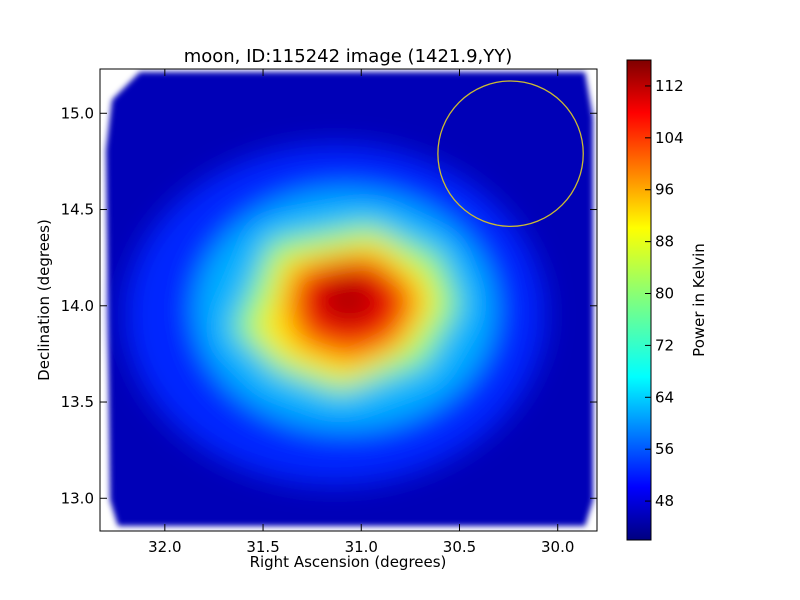 The image size is (800, 600). What do you see at coordinates (669, 138) in the screenshot?
I see `colorbar-tick-label: 104` at bounding box center [669, 138].